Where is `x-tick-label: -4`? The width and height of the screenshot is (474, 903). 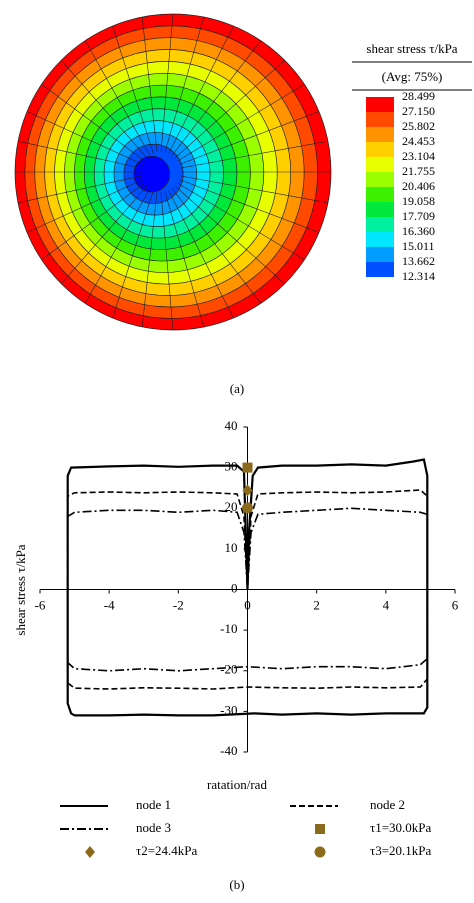
x-tick-label: -4 is located at coordinates (109, 604).